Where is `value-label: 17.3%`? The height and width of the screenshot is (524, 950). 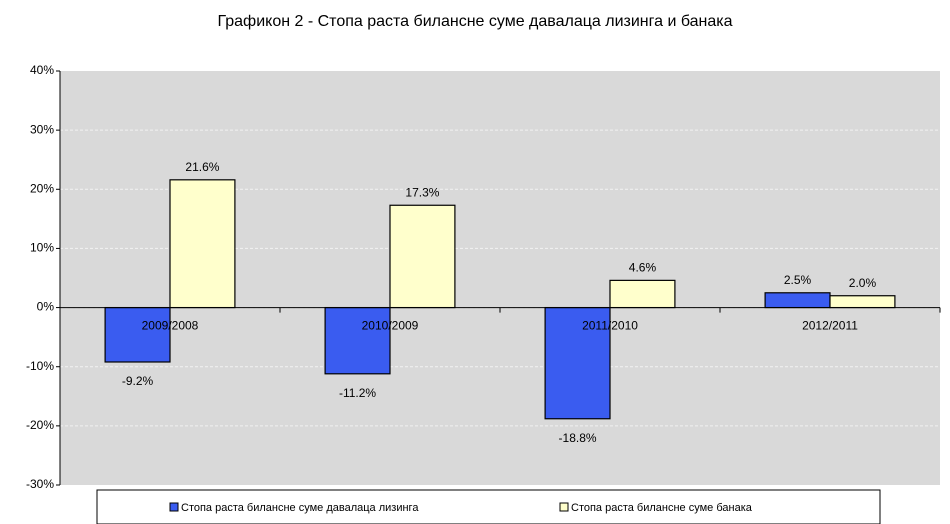
value-label: 17.3% is located at coordinates (422, 192).